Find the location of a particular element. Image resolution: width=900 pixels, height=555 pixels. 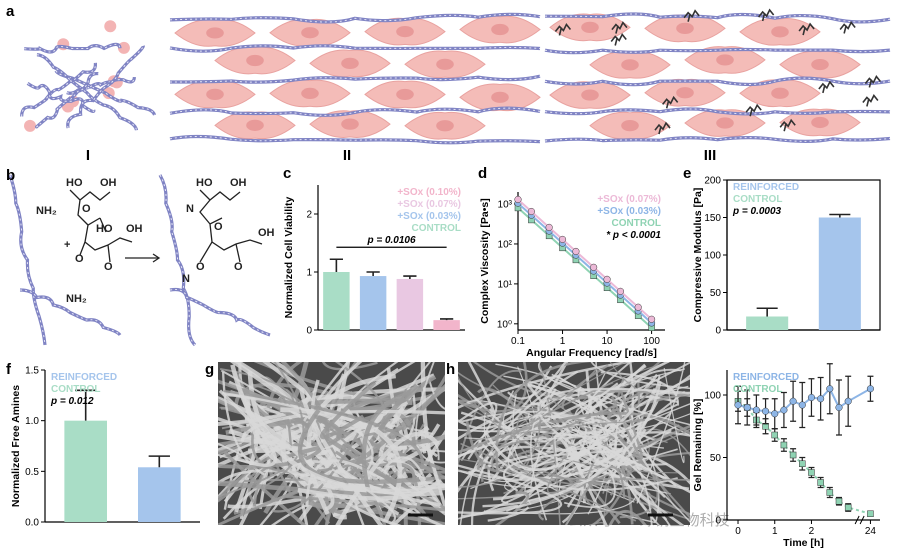

schematic-label: I is located at coordinates (88, 155).